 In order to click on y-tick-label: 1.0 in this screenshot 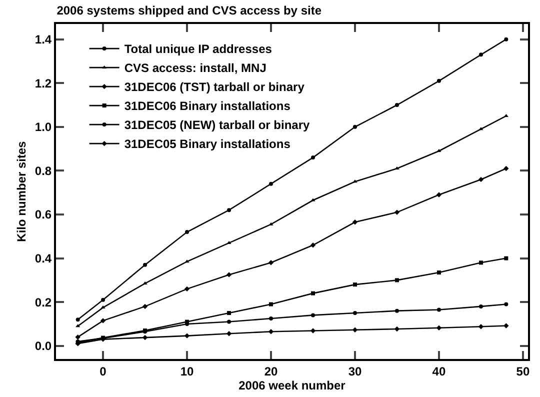, I will do `click(43, 127)`.